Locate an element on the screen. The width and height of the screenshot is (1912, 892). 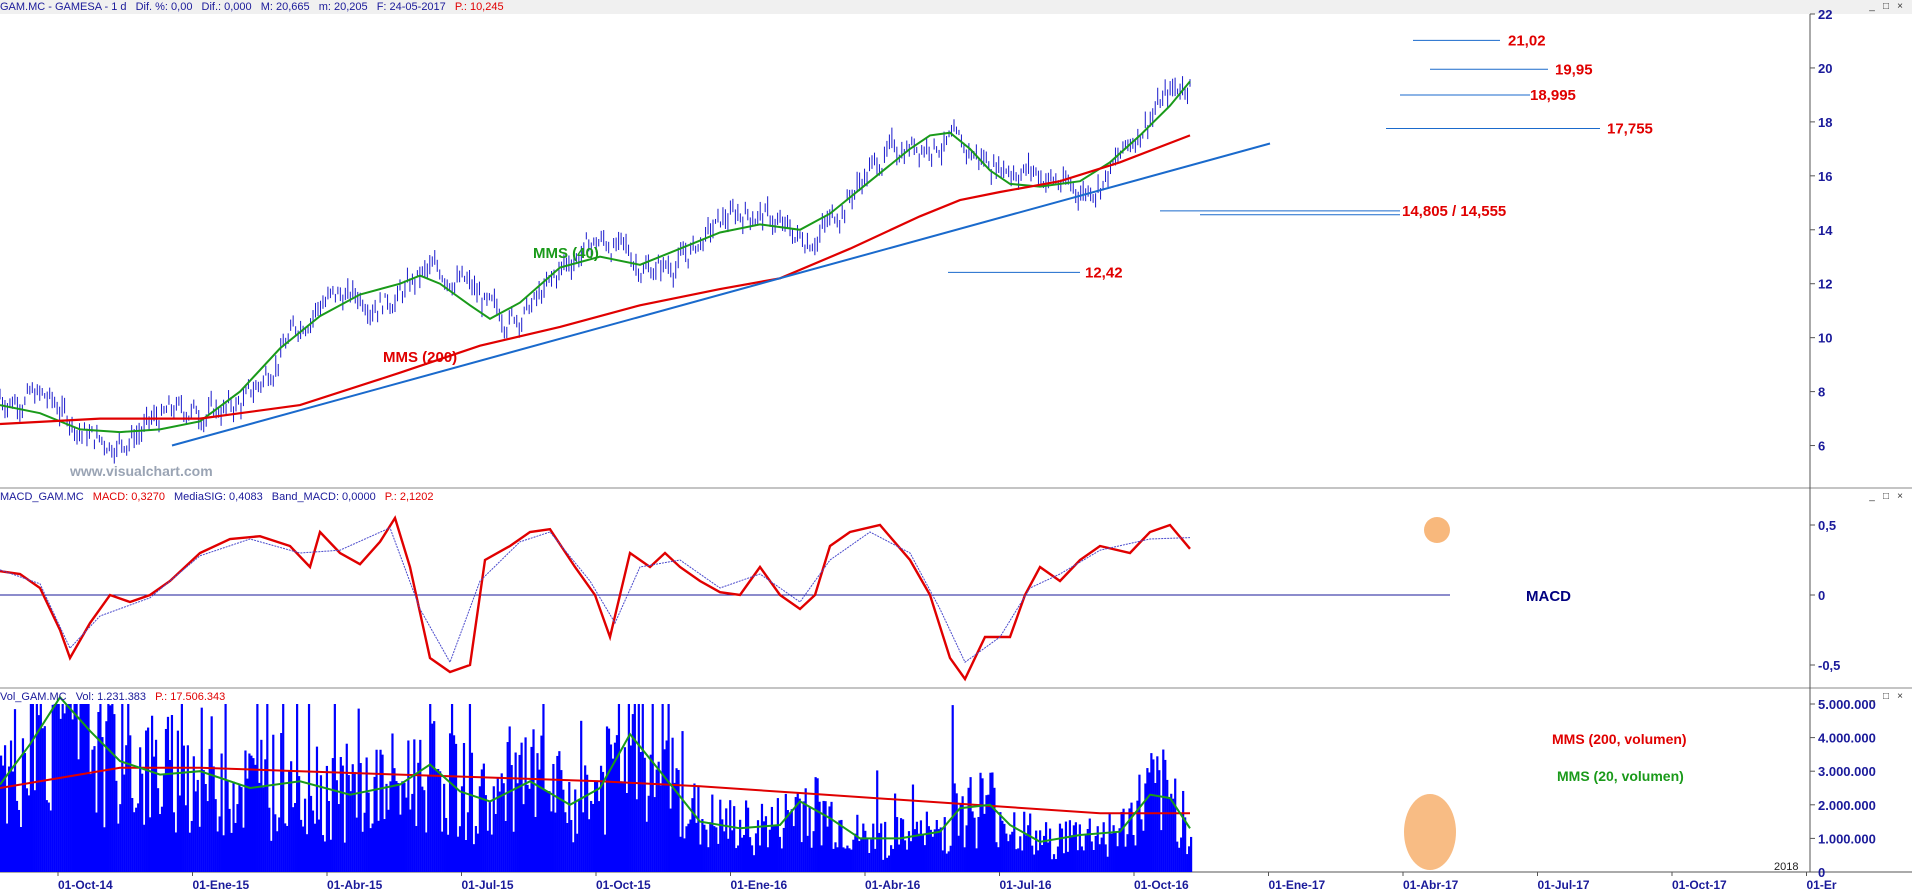
macd-maximize-button: □ is located at coordinates (1886, 496).